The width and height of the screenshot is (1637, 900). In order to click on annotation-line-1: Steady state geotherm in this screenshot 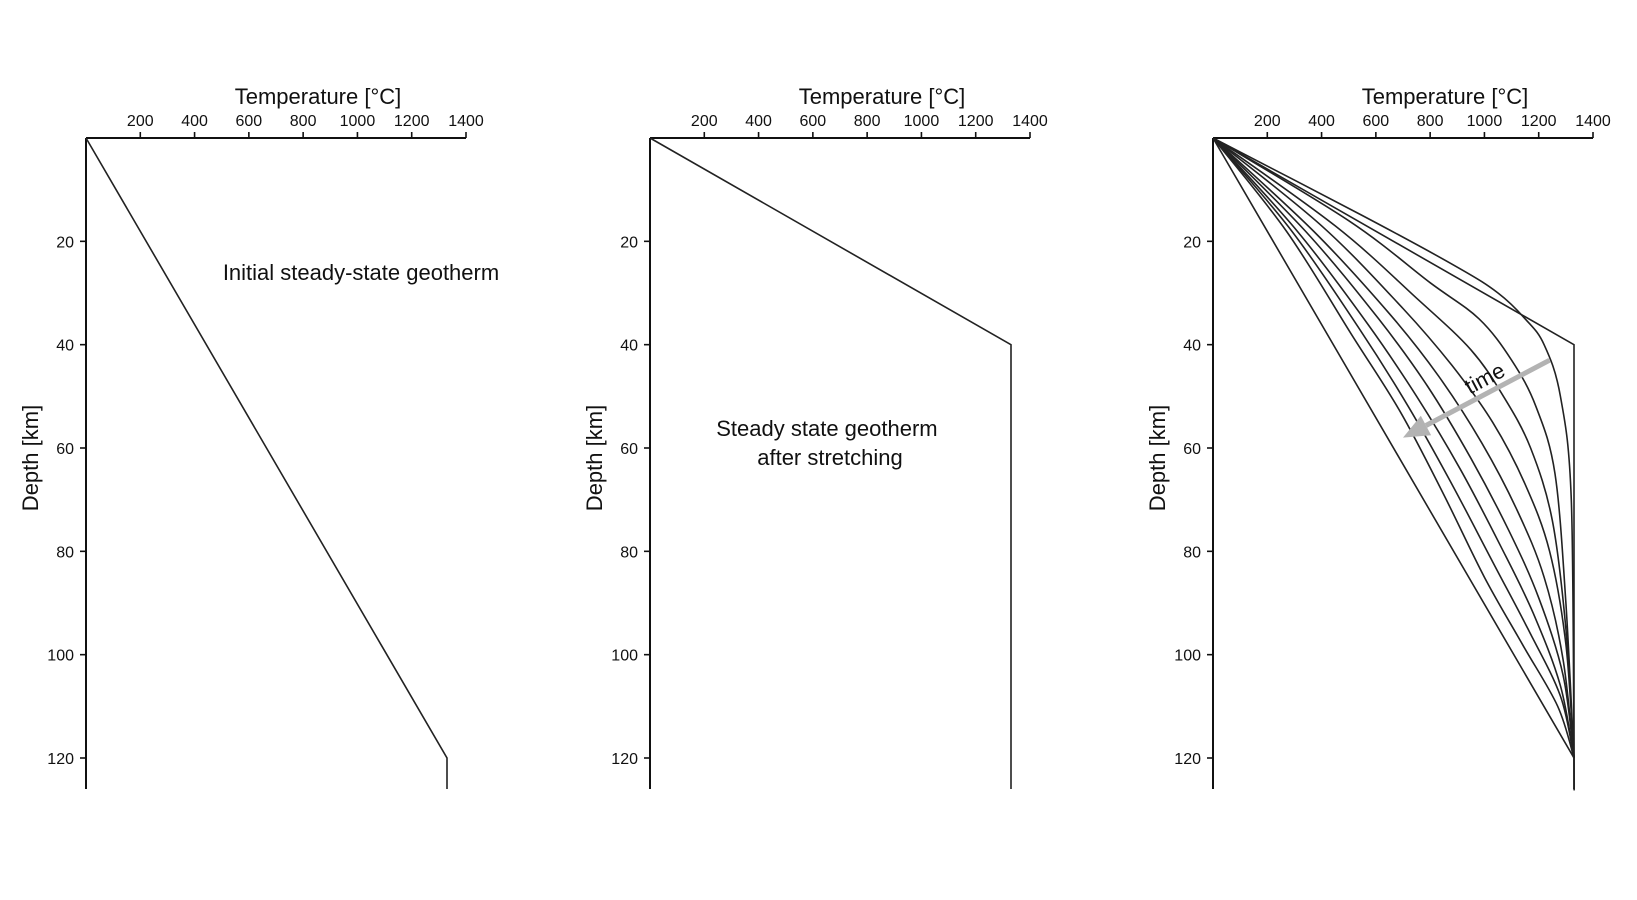, I will do `click(826, 428)`.